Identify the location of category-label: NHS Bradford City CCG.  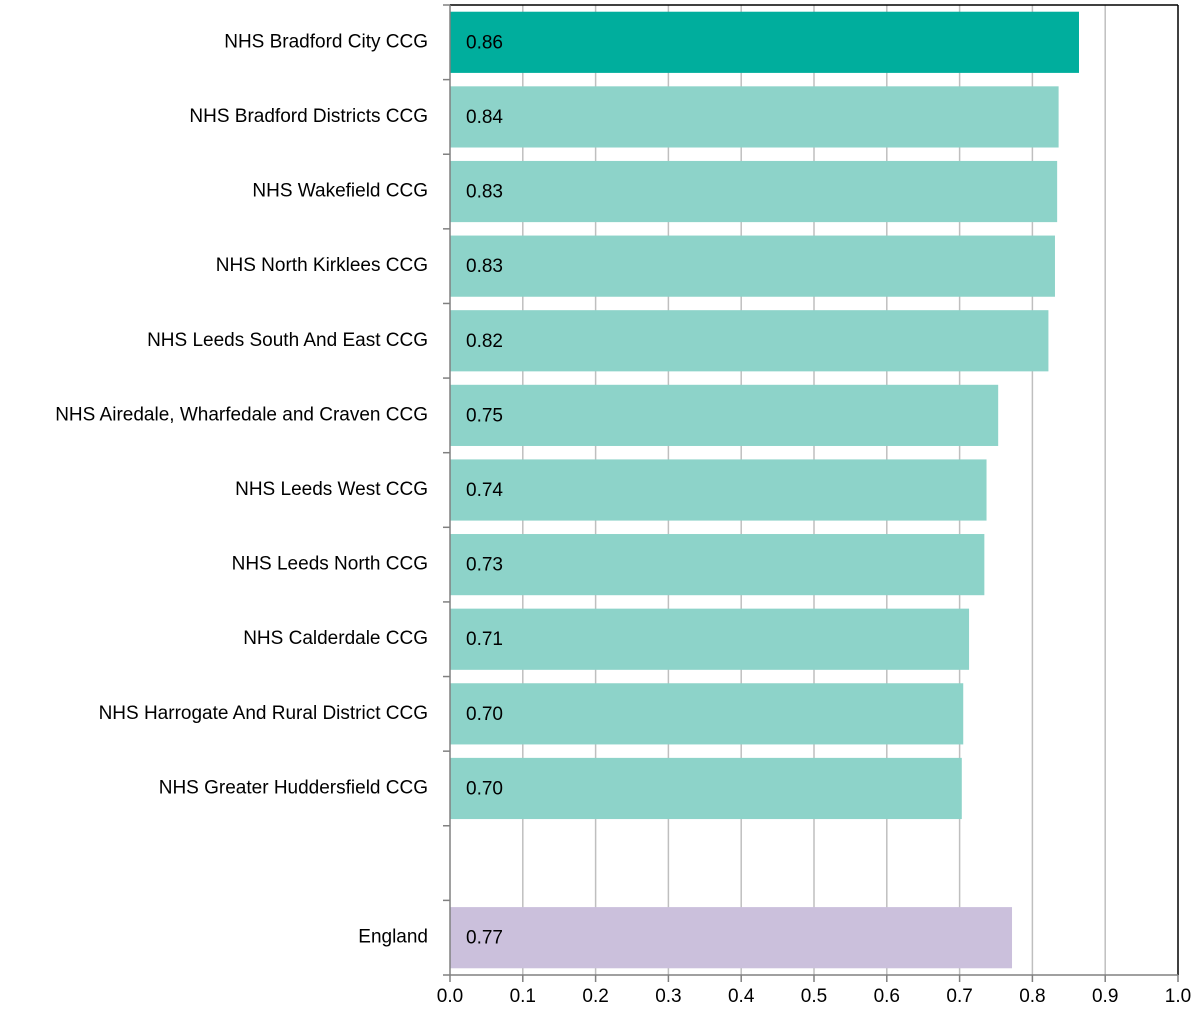
(326, 41).